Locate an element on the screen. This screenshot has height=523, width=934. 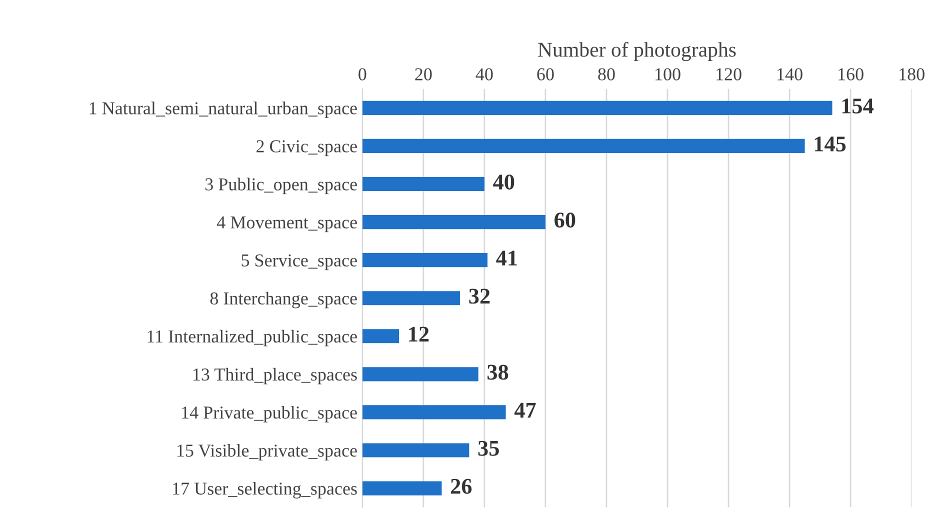
x-tick-label: 80 is located at coordinates (606, 74).